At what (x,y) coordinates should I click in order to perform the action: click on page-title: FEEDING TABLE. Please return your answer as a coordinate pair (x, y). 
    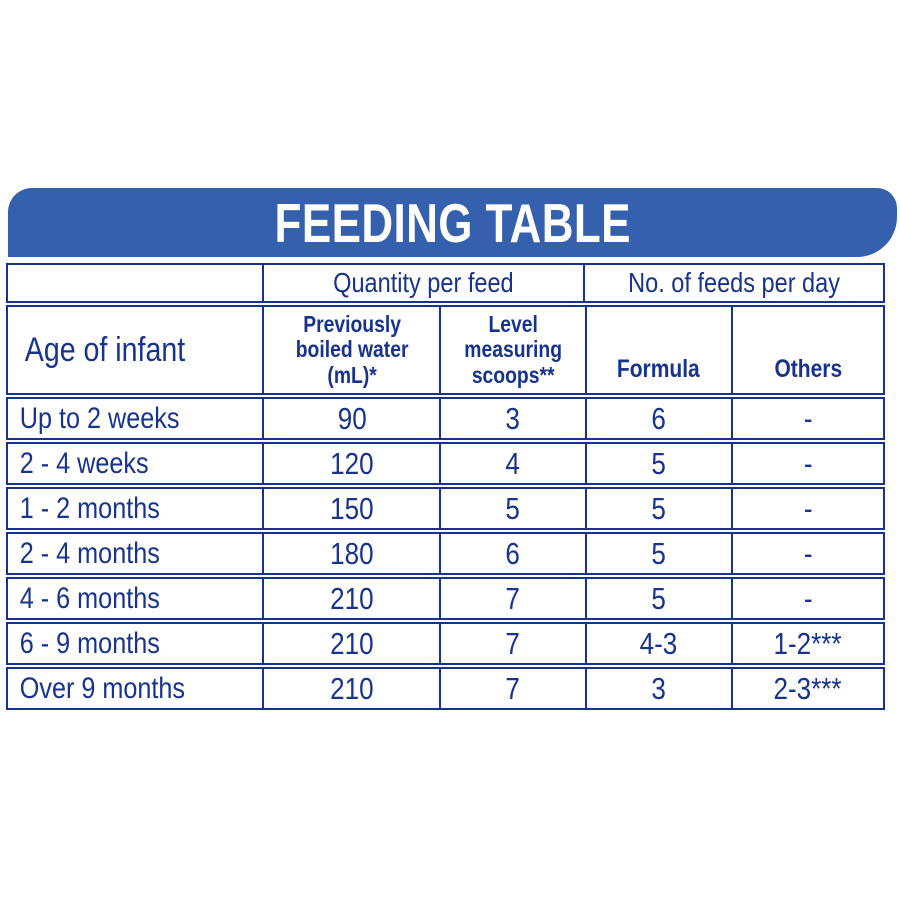
    Looking at the image, I should click on (452, 222).